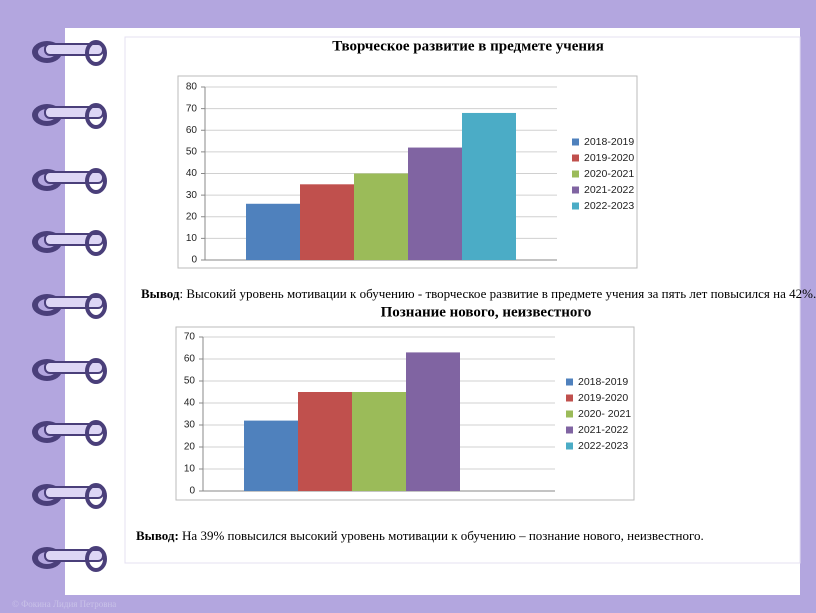  I want to click on chart-title: Познание нового, неизвестного, so click(486, 312).